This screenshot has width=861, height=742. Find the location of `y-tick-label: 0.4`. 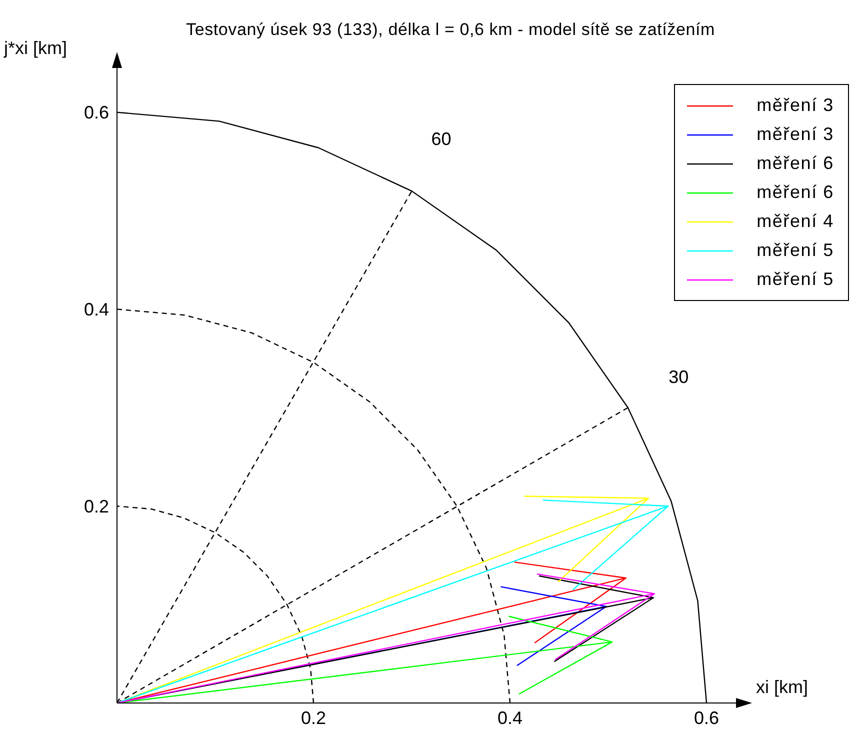

y-tick-label: 0.4 is located at coordinates (96, 310).